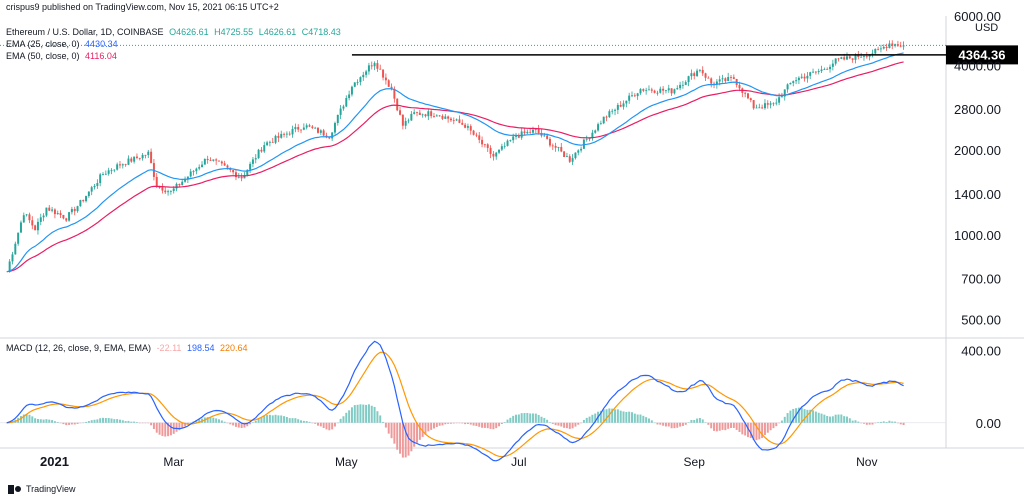 The width and height of the screenshot is (1024, 500). Describe the element at coordinates (101, 44) in the screenshot. I see `ema25-value: 4430.34` at that location.